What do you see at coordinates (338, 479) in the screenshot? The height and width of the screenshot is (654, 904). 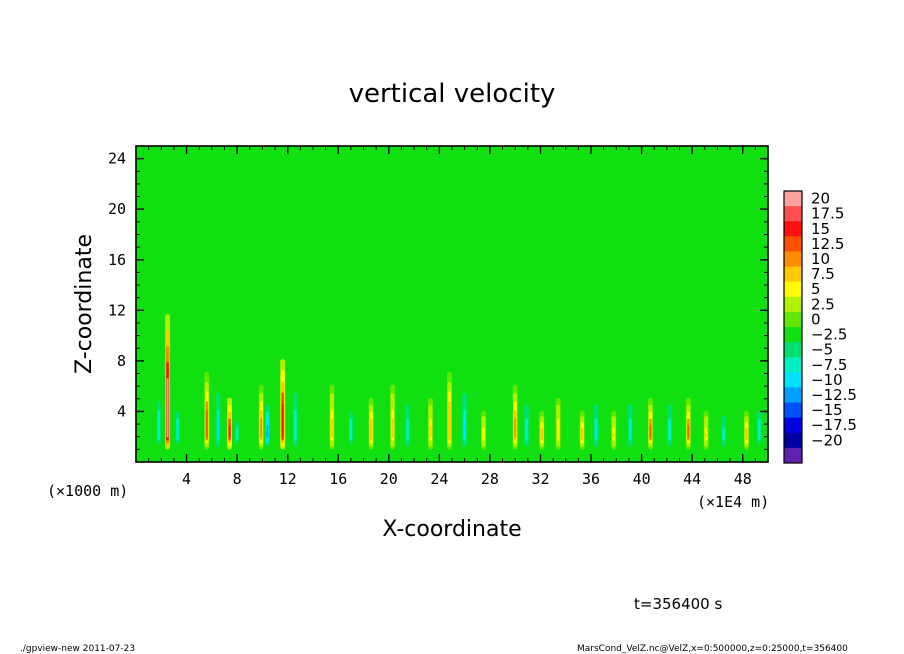 I see `x-tick-label: 16` at bounding box center [338, 479].